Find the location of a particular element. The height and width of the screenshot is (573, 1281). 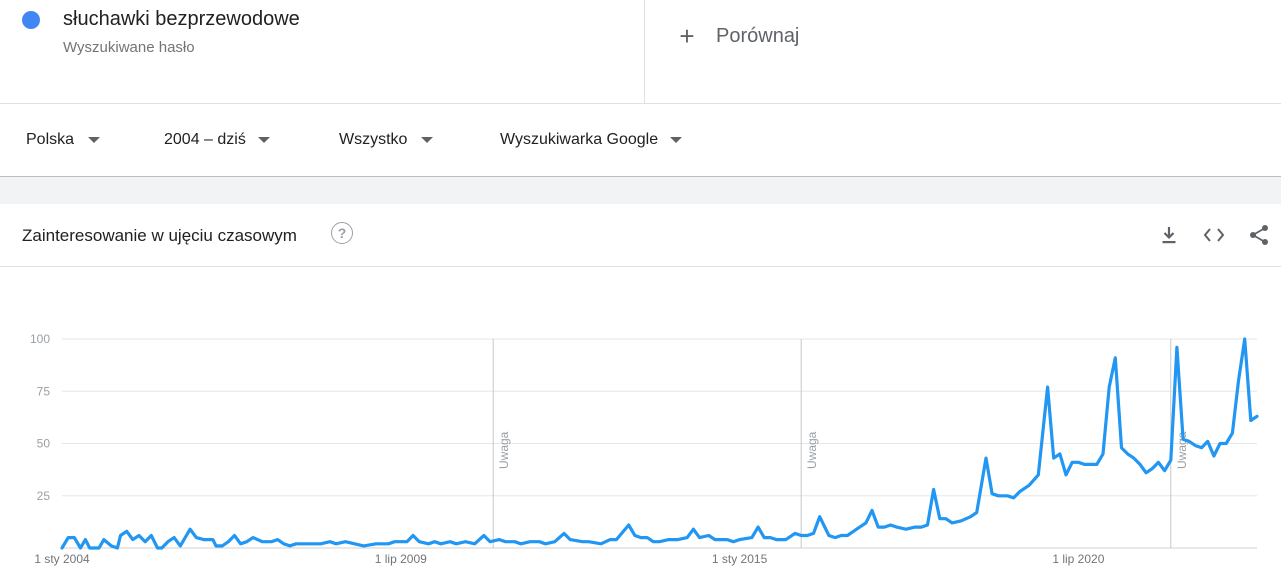

compare-button: + Porównaj is located at coordinates (737, 36).